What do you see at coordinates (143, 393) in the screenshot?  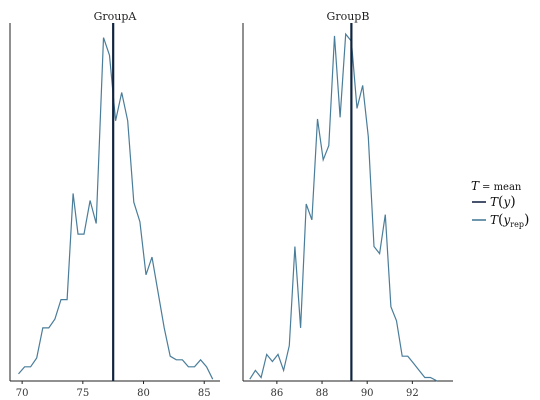 I see `x-tick-label: 80` at bounding box center [143, 393].